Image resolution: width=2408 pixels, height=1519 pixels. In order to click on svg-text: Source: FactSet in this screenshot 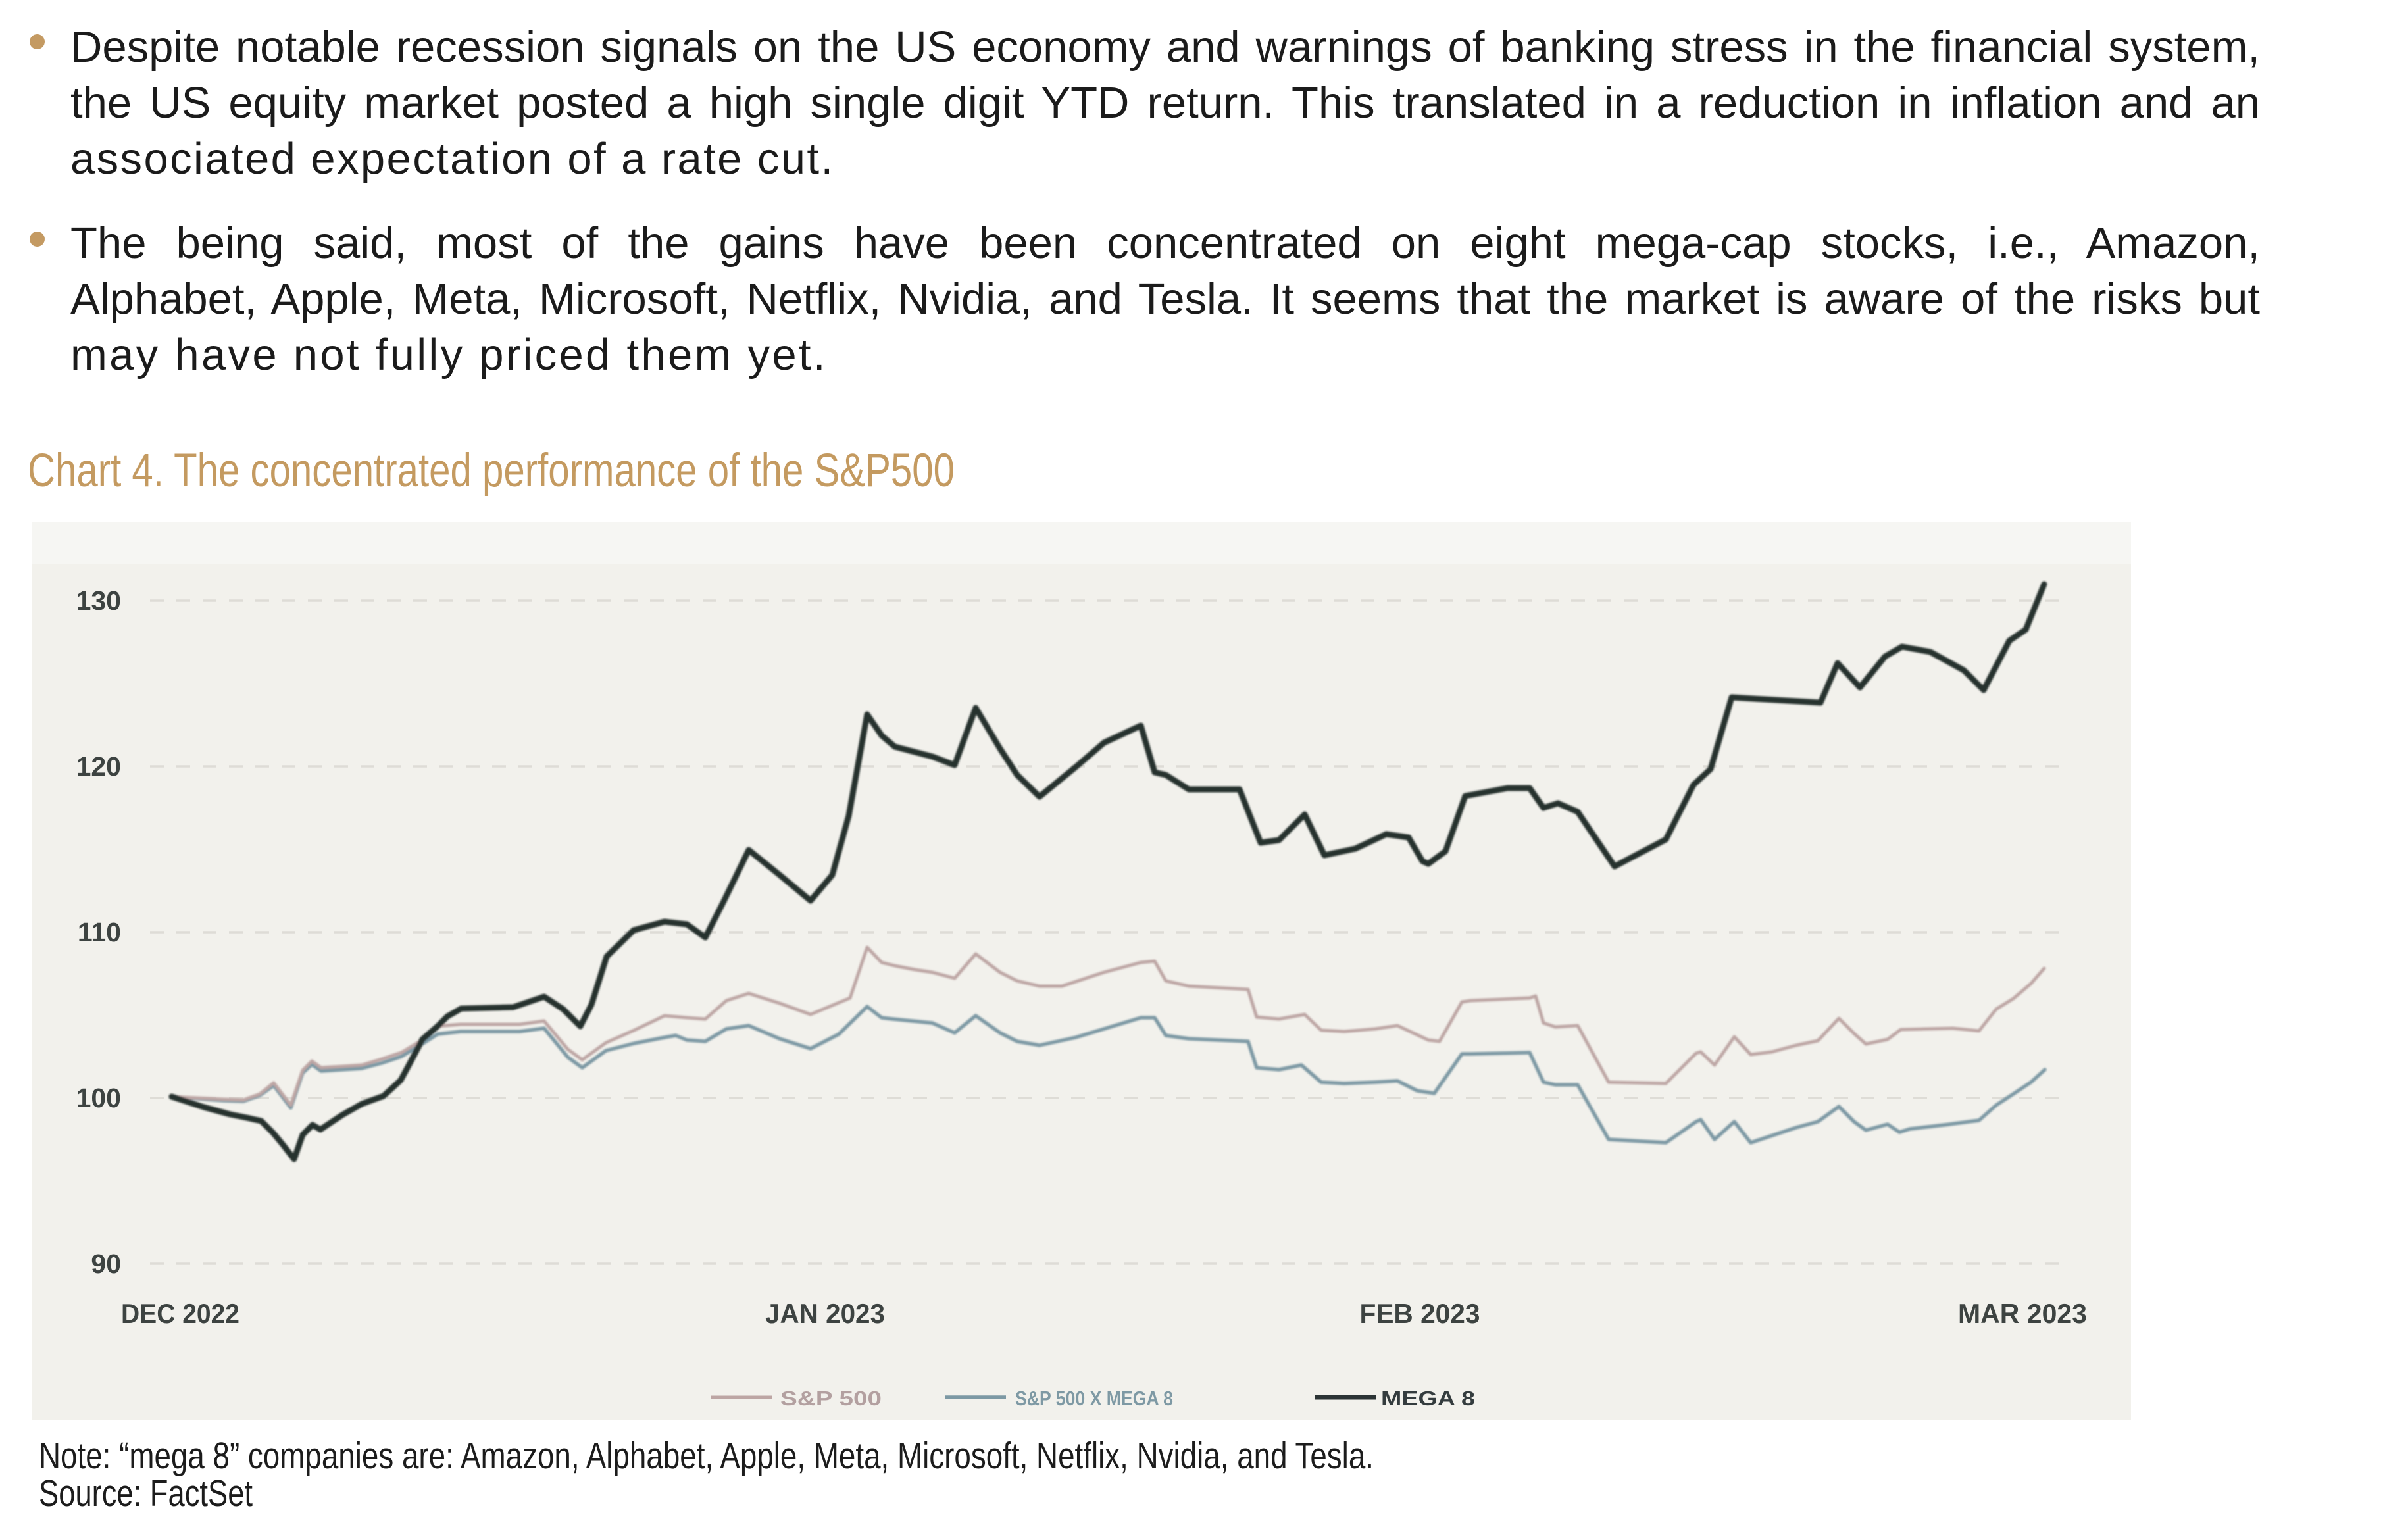, I will do `click(146, 1493)`.